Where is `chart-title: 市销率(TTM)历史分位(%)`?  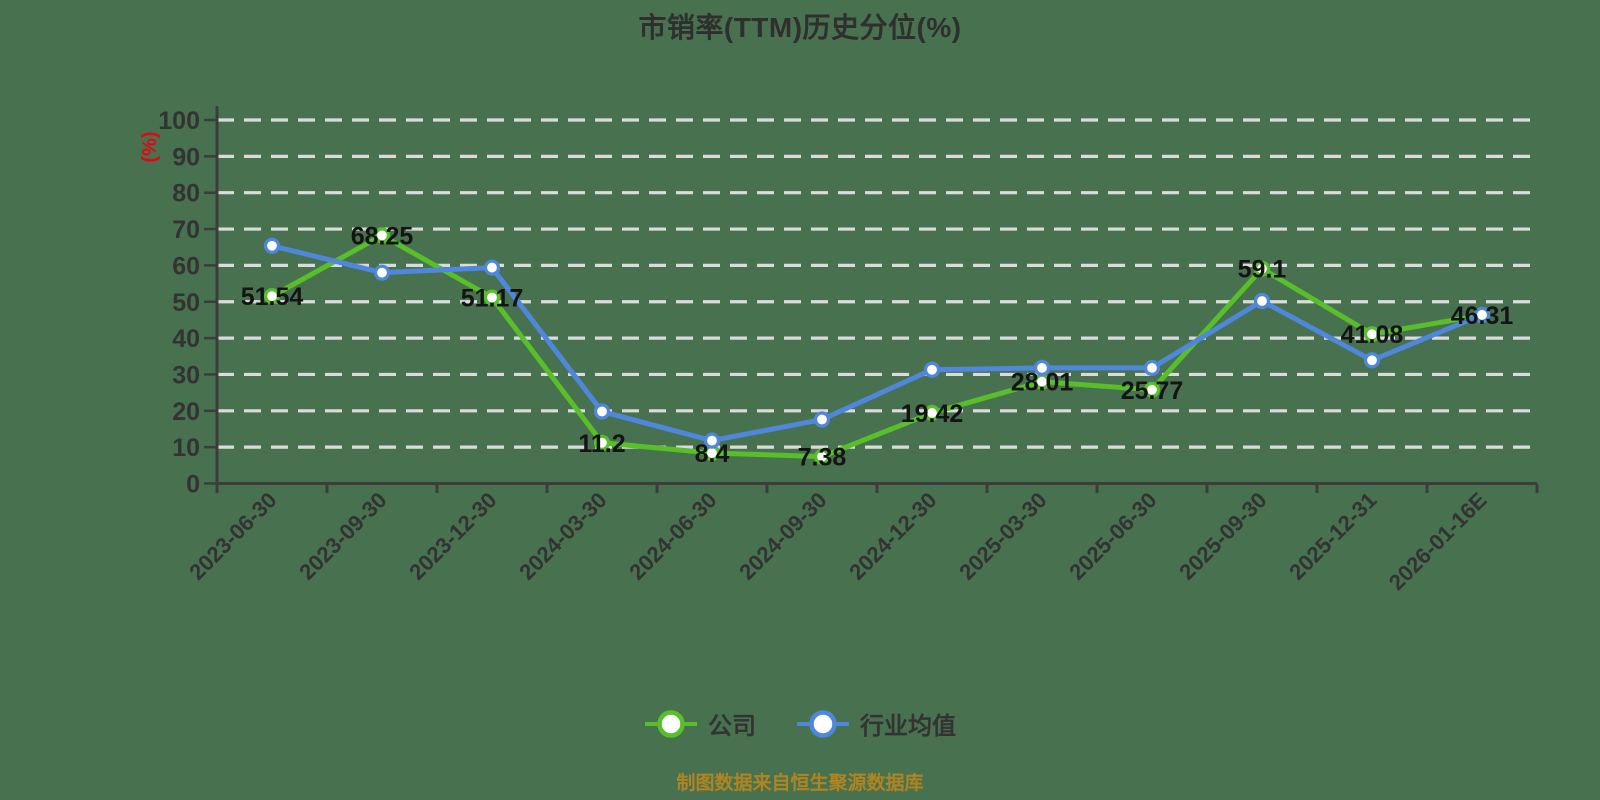 chart-title: 市销率(TTM)历史分位(%) is located at coordinates (800, 27).